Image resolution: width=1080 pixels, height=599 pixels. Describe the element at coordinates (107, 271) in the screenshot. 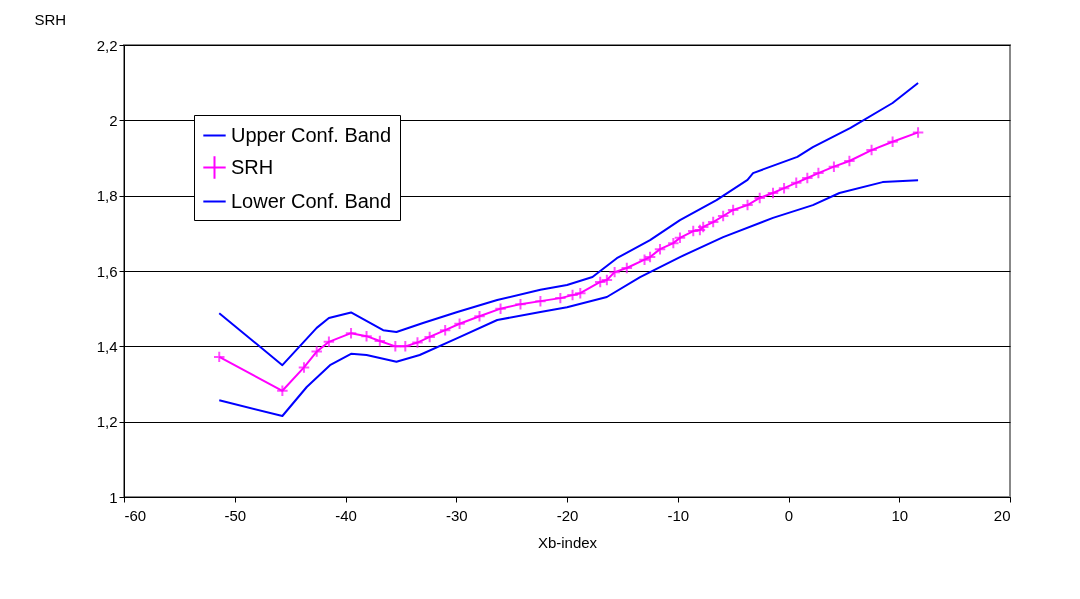

I see `y-tick-label: 1,6` at that location.